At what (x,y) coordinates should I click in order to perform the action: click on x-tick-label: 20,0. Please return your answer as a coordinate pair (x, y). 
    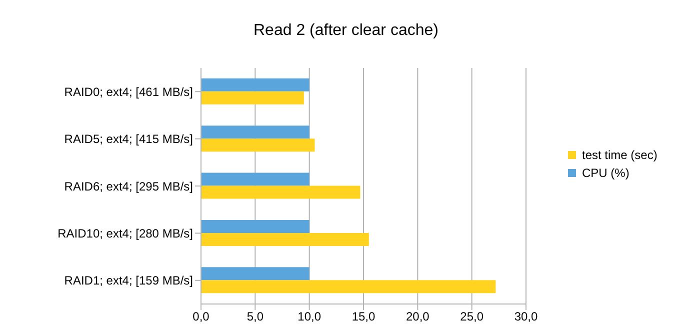
    Looking at the image, I should click on (418, 317).